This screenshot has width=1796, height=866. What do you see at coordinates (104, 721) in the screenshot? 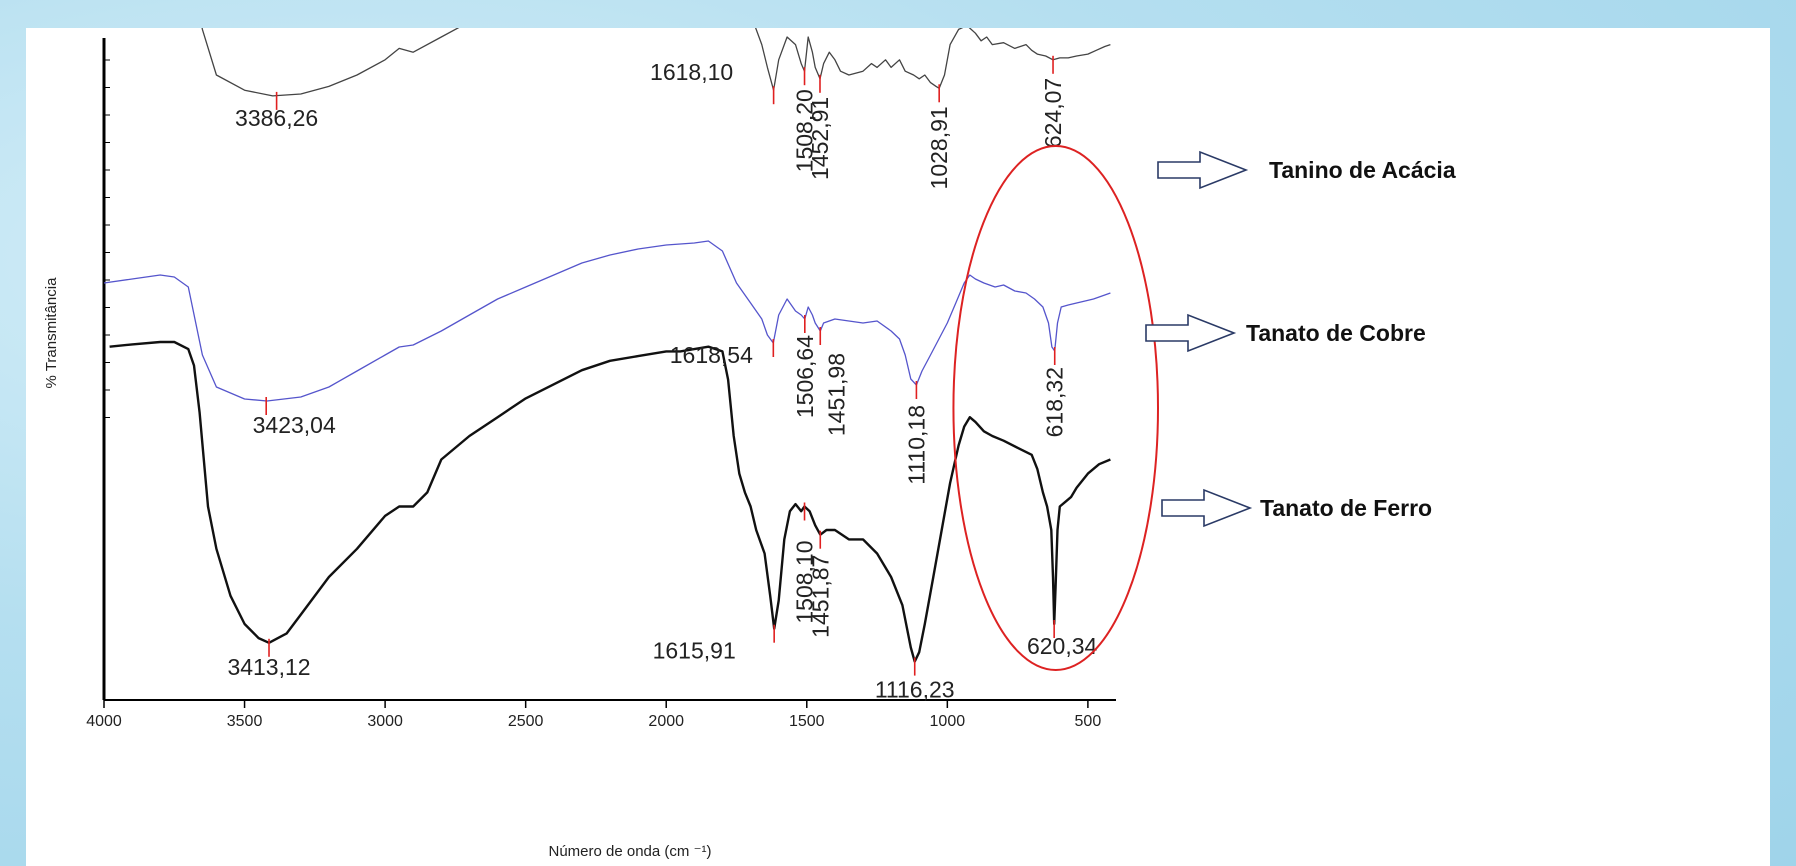
I see `x-tick-label: 4000` at bounding box center [104, 721].